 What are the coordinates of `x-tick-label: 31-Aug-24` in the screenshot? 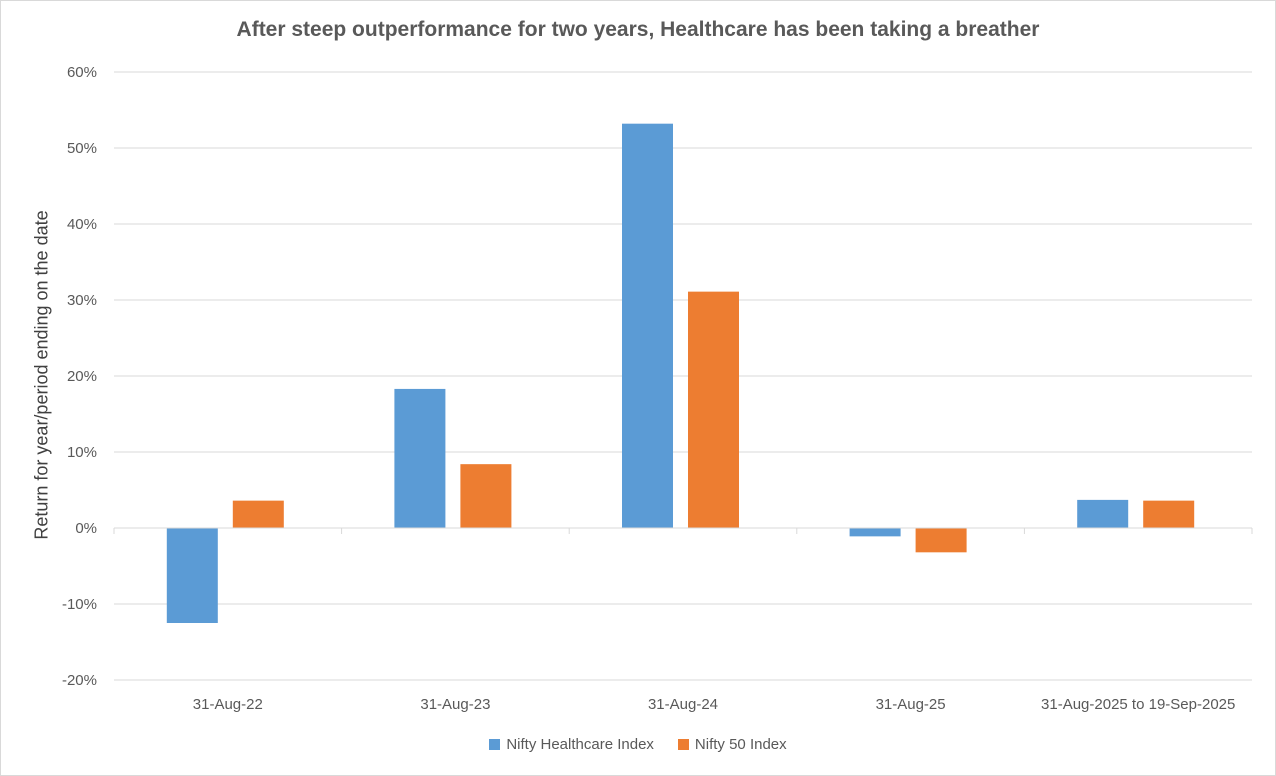 It's located at (683, 704).